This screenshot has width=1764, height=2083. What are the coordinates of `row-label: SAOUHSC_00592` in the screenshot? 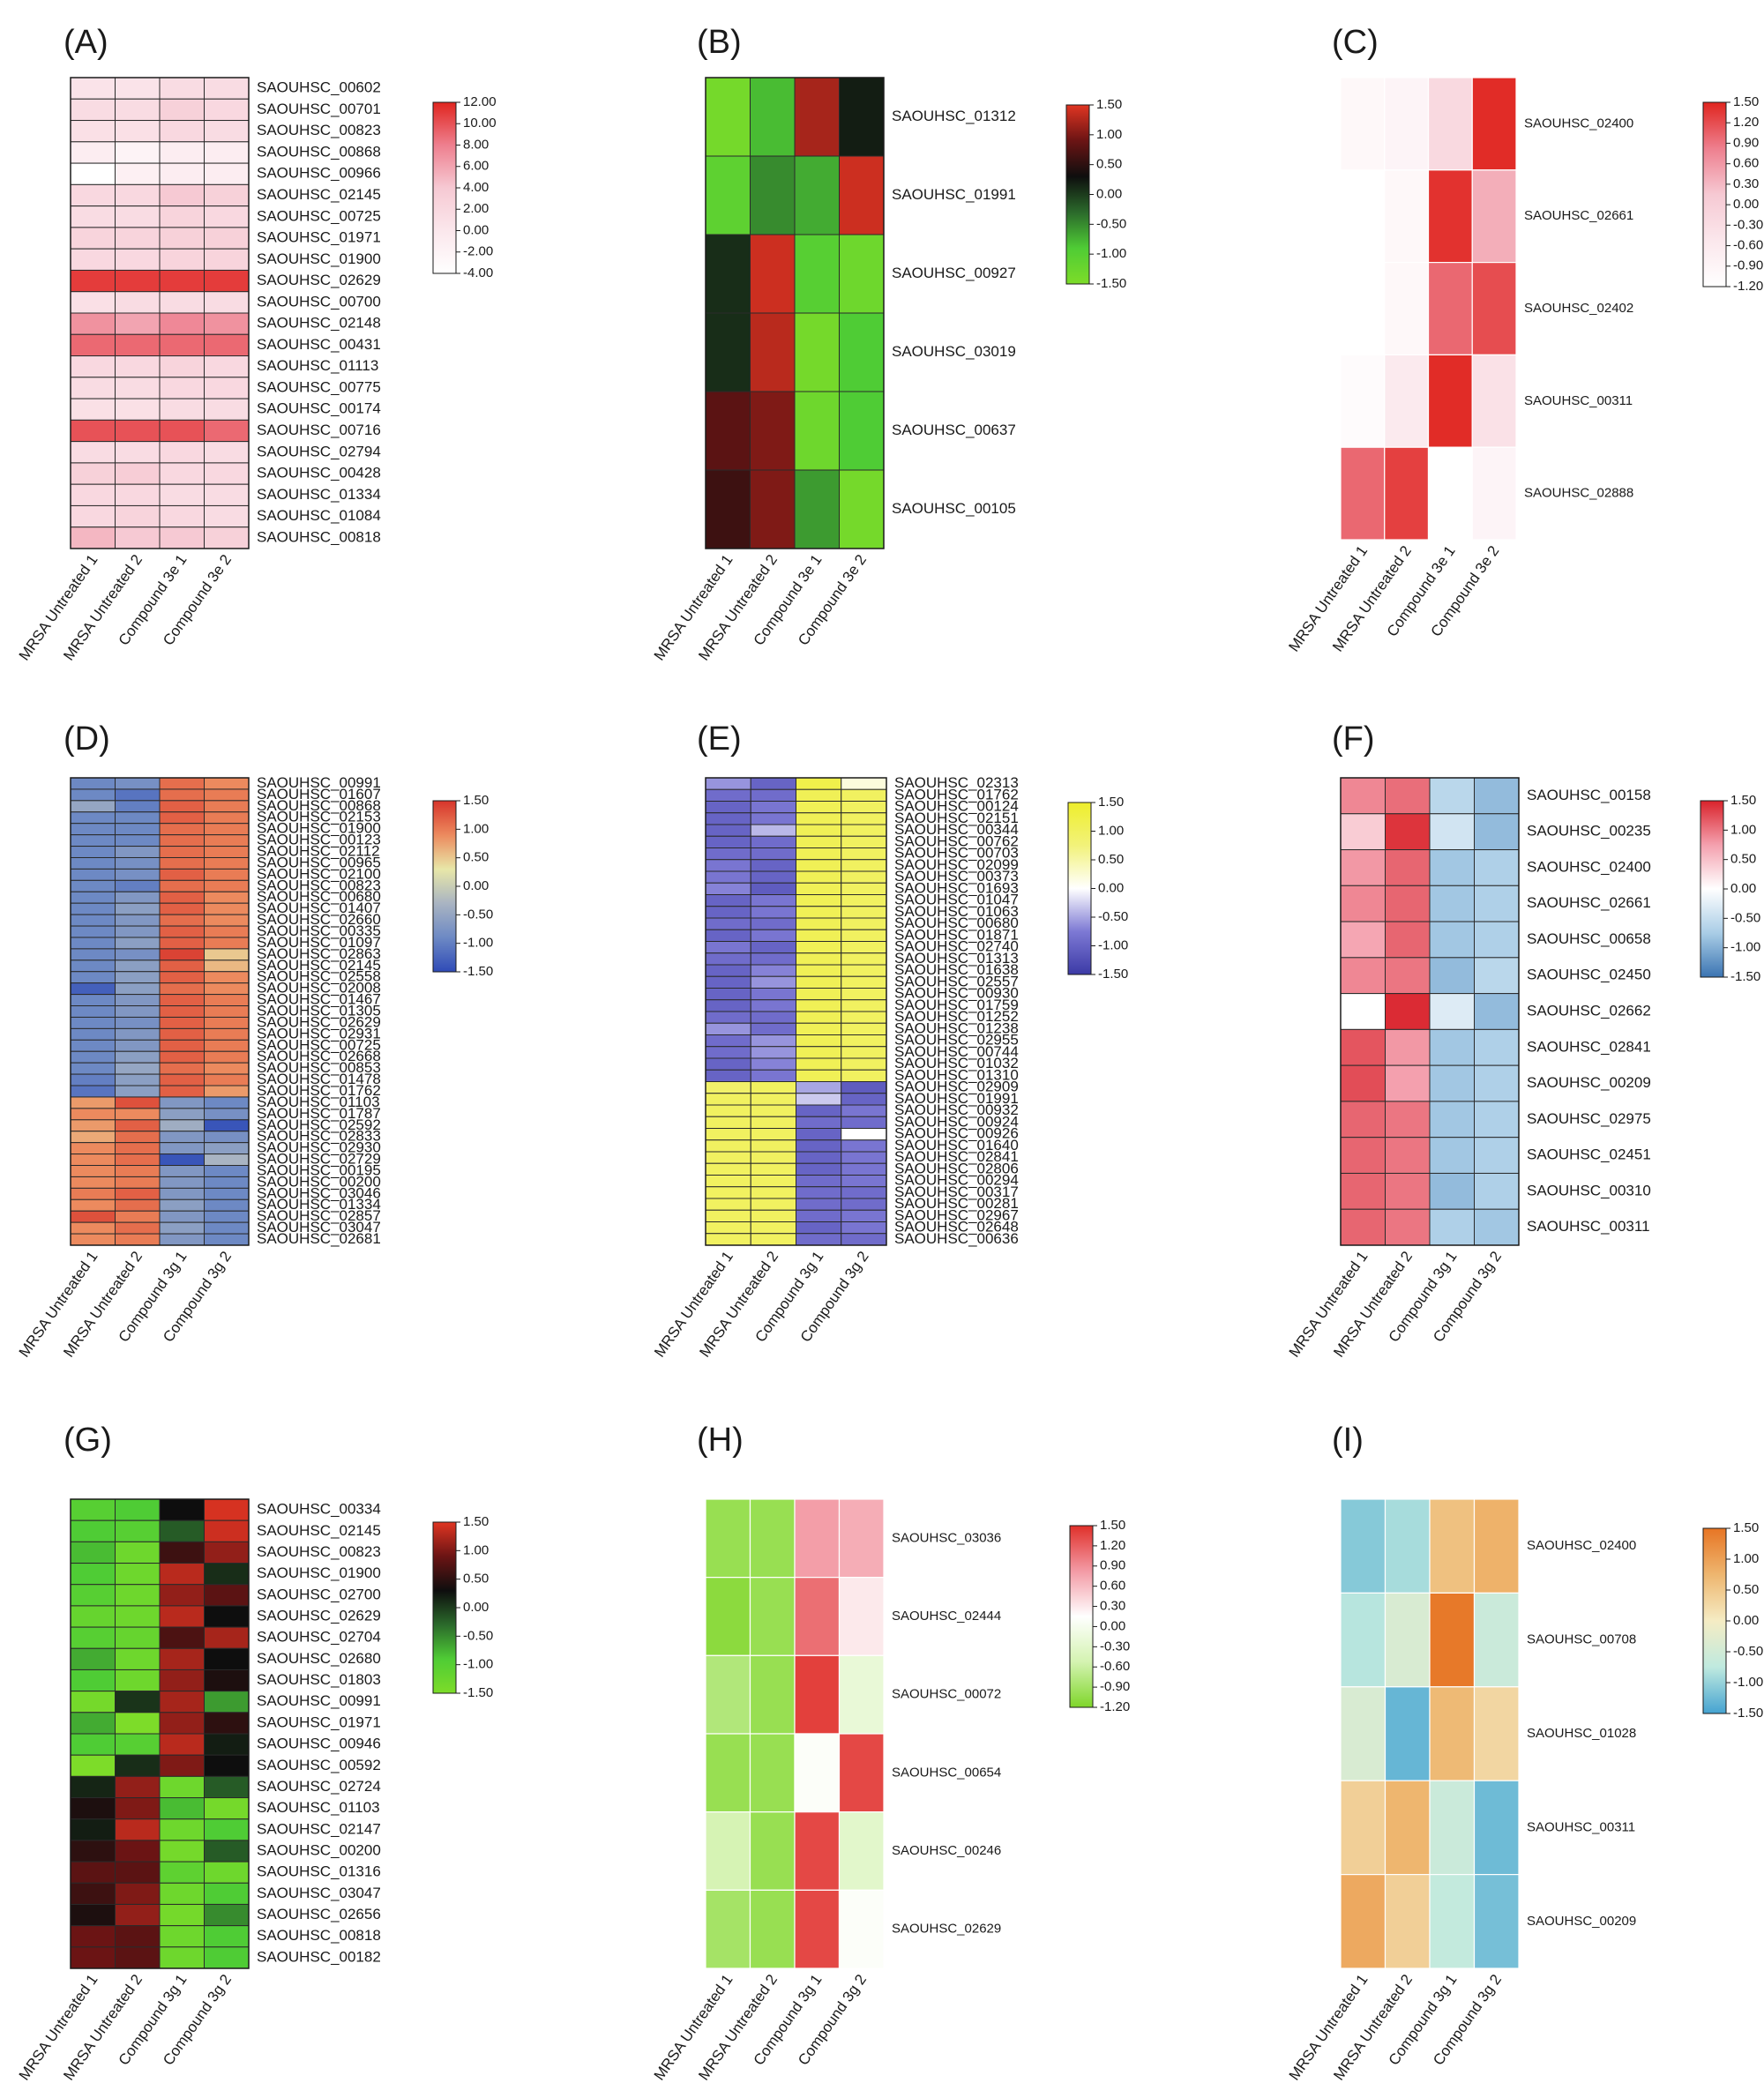 It's located at (319, 1765).